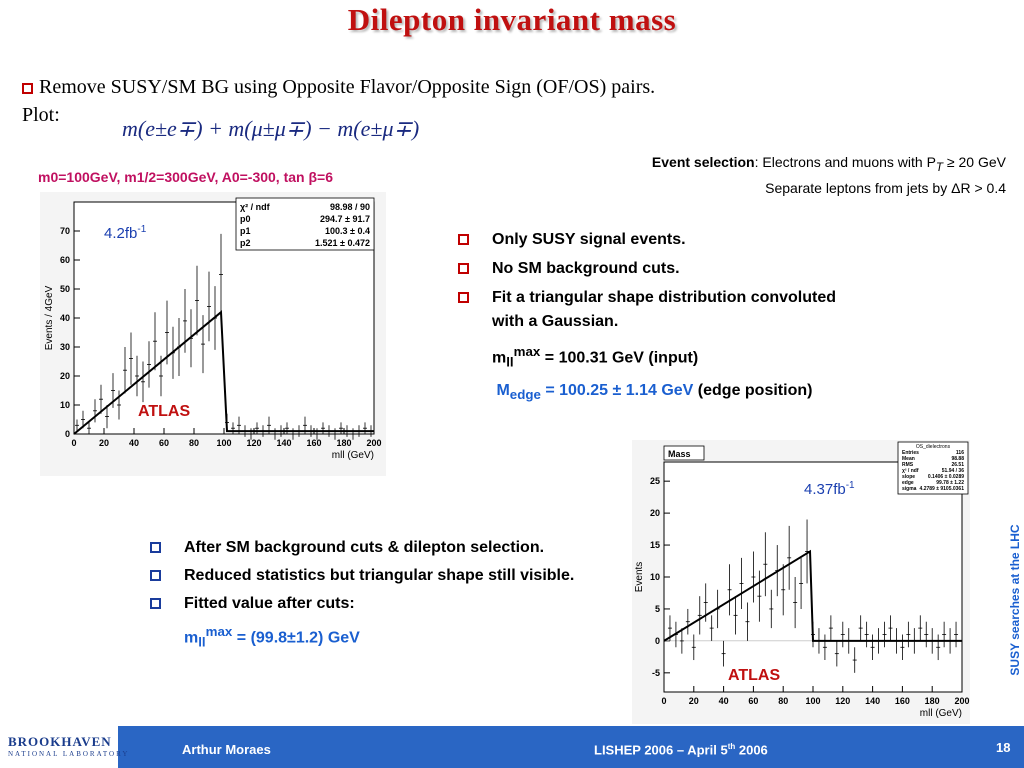  What do you see at coordinates (908, 465) in the screenshot?
I see `stats-name: RMS` at bounding box center [908, 465].